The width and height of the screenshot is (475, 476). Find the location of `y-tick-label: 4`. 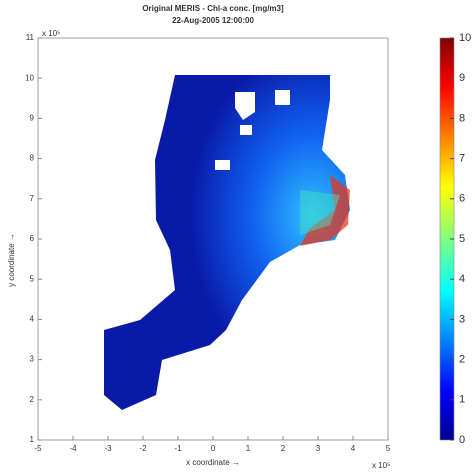

y-tick-label: 4 is located at coordinates (32, 319).